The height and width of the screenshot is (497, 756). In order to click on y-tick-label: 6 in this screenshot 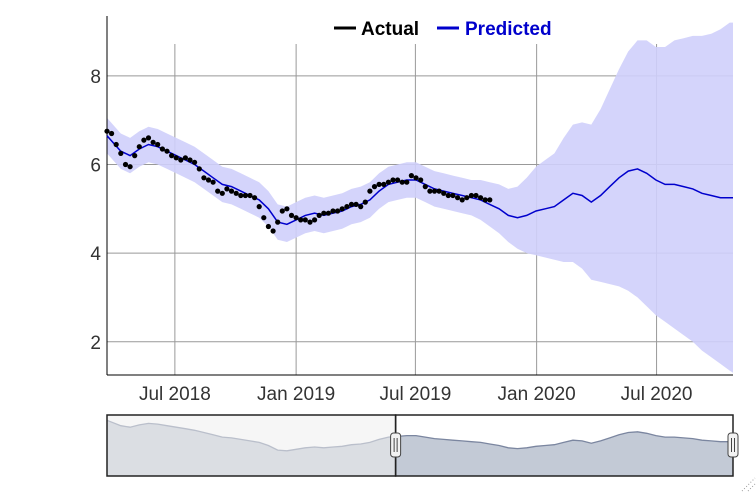, I will do `click(95, 165)`.